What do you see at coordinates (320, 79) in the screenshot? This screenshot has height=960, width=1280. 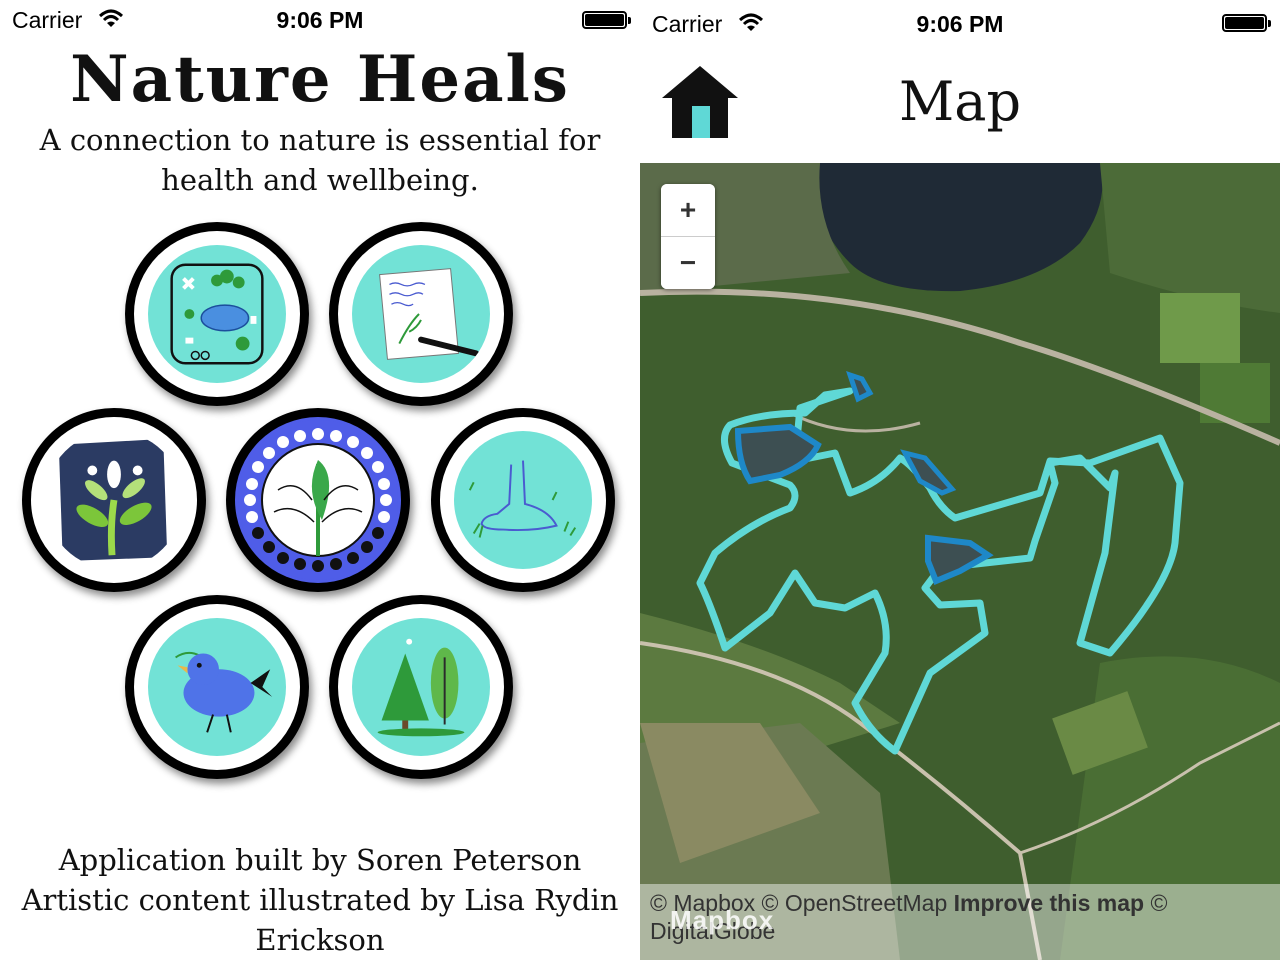 I see `app-title: Nature Heals` at bounding box center [320, 79].